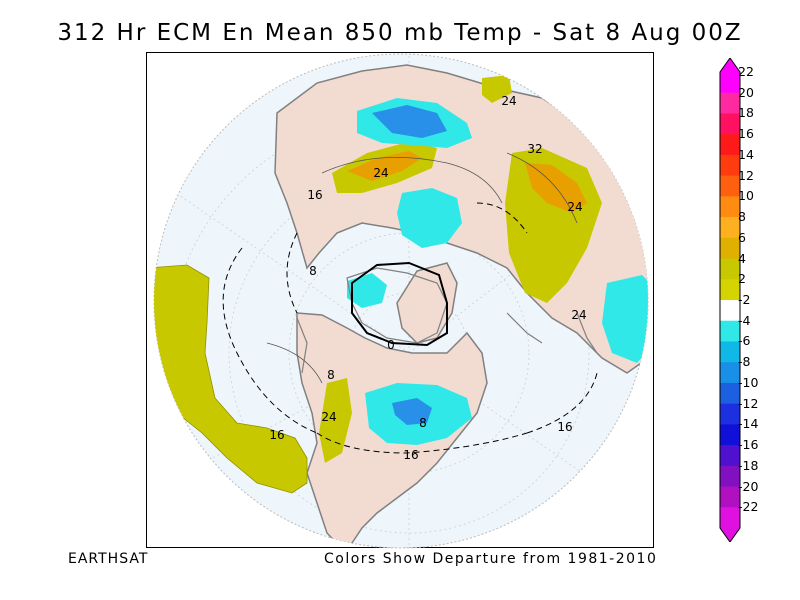 The height and width of the screenshot is (600, 800). I want to click on contour-zero, so click(399, 304).